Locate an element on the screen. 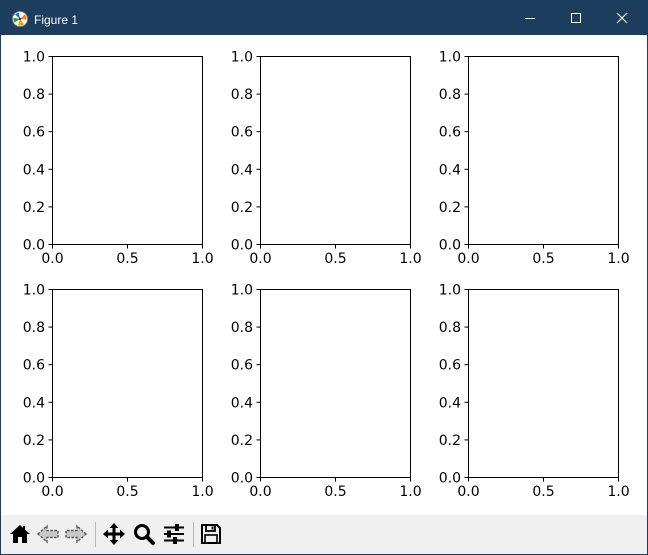 The image size is (648, 555). configure-subplots-button is located at coordinates (174, 534).